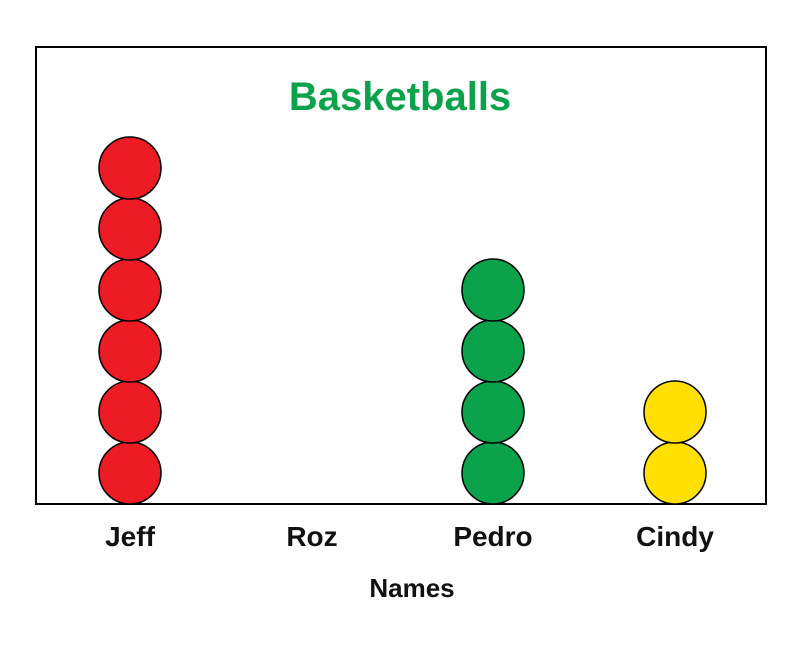 The height and width of the screenshot is (660, 800). What do you see at coordinates (311, 536) in the screenshot?
I see `category-label-roz: Roz` at bounding box center [311, 536].